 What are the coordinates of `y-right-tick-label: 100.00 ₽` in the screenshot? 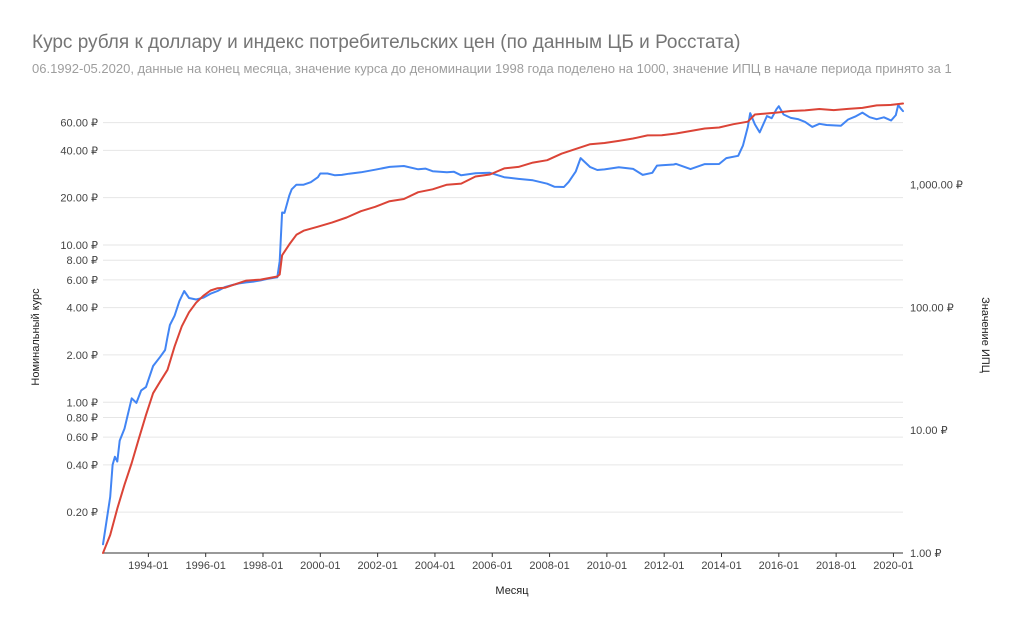 It's located at (932, 308).